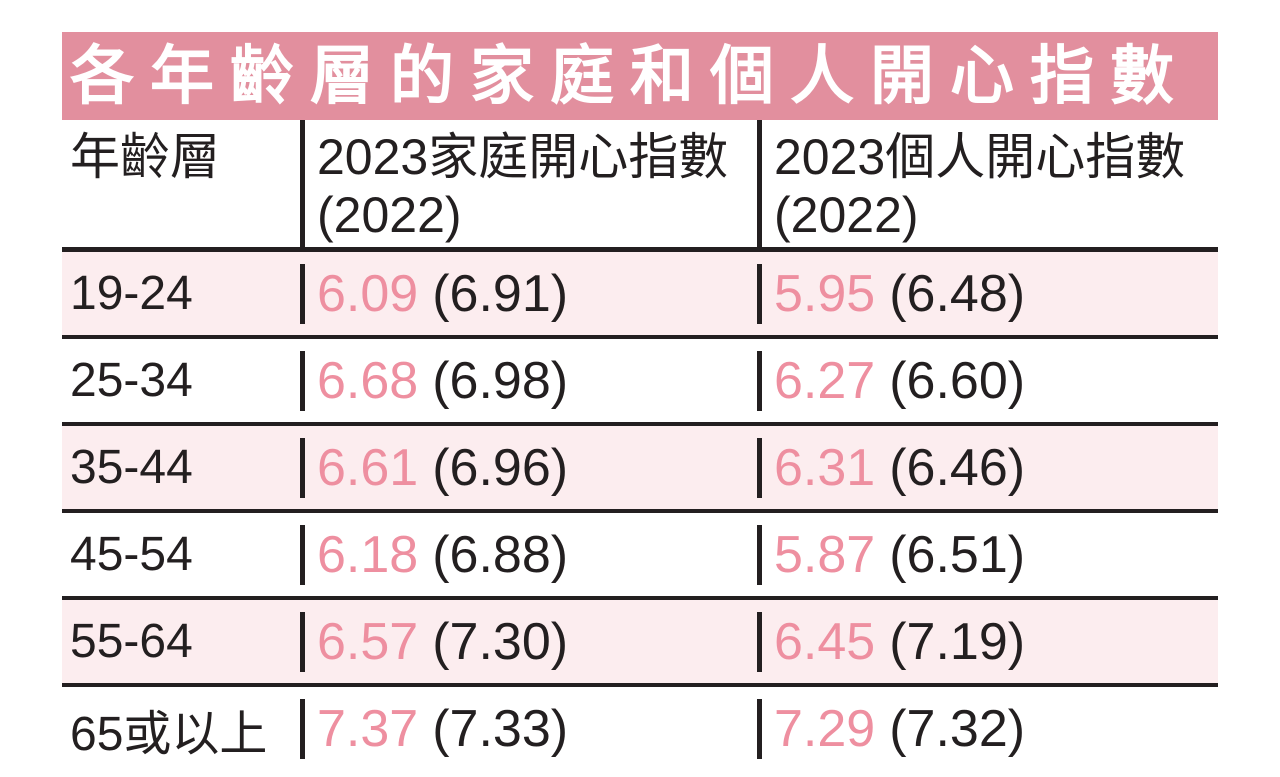  Describe the element at coordinates (825, 554) in the screenshot. I see `personal-2023-value: 5.87` at that location.